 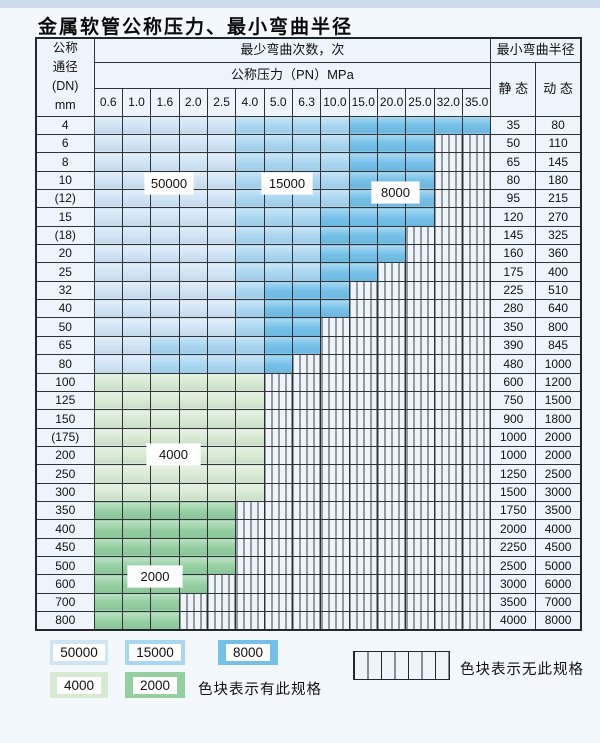 What do you see at coordinates (65, 217) in the screenshot?
I see `dn-cell: 15` at bounding box center [65, 217].